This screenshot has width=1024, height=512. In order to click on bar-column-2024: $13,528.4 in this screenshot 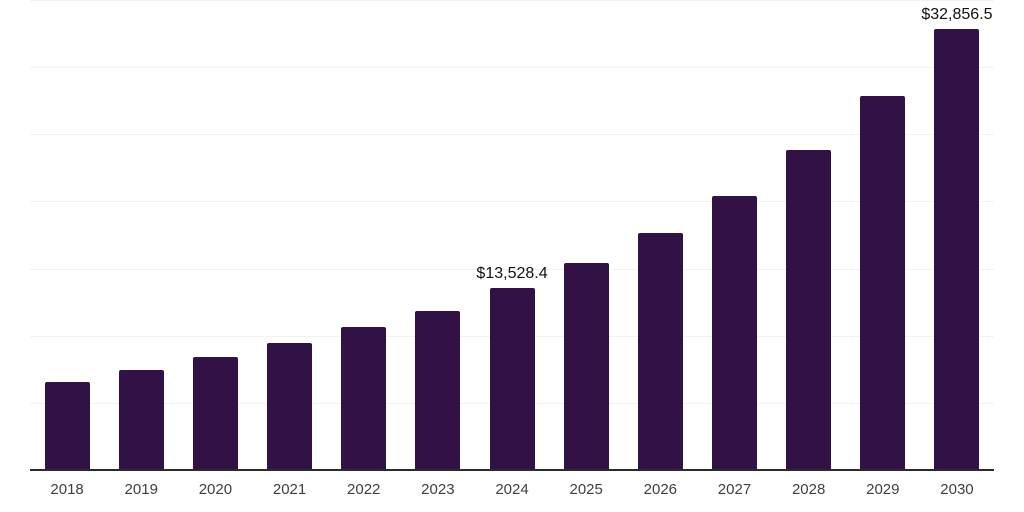, I will do `click(512, 235)`.